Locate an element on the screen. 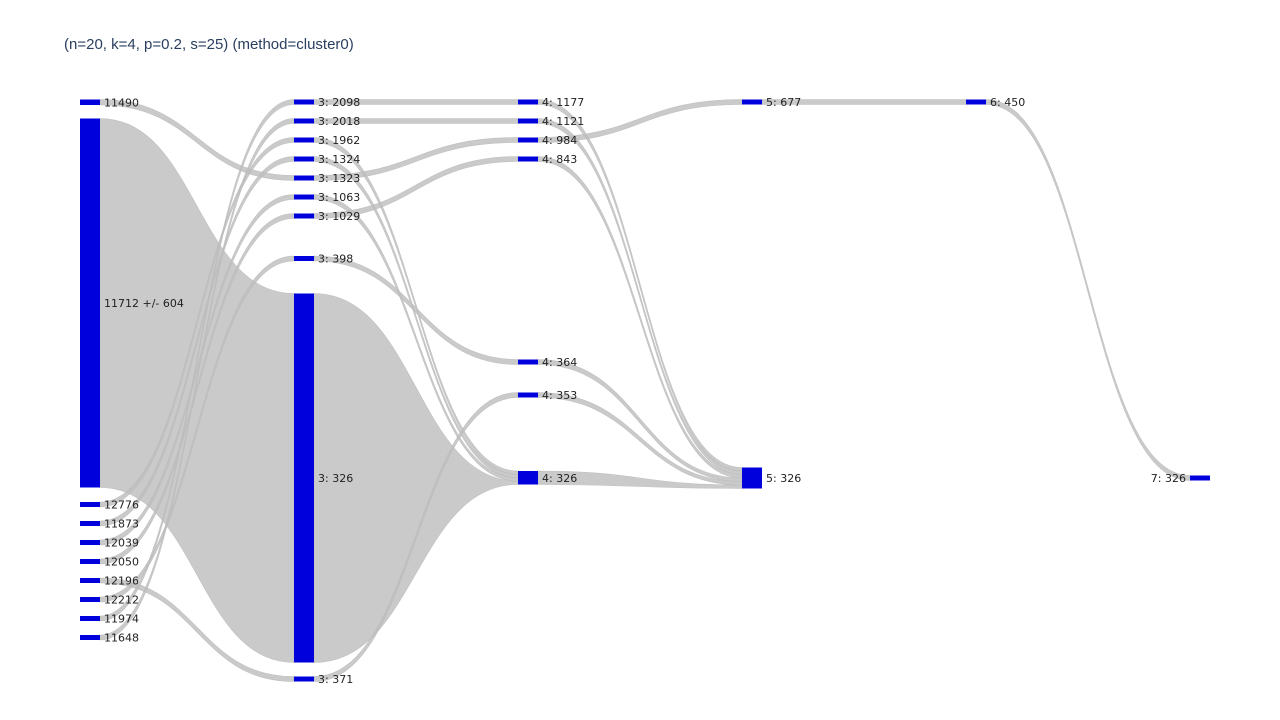 The height and width of the screenshot is (720, 1280). sankey-node-c5 is located at coordinates (528, 395).